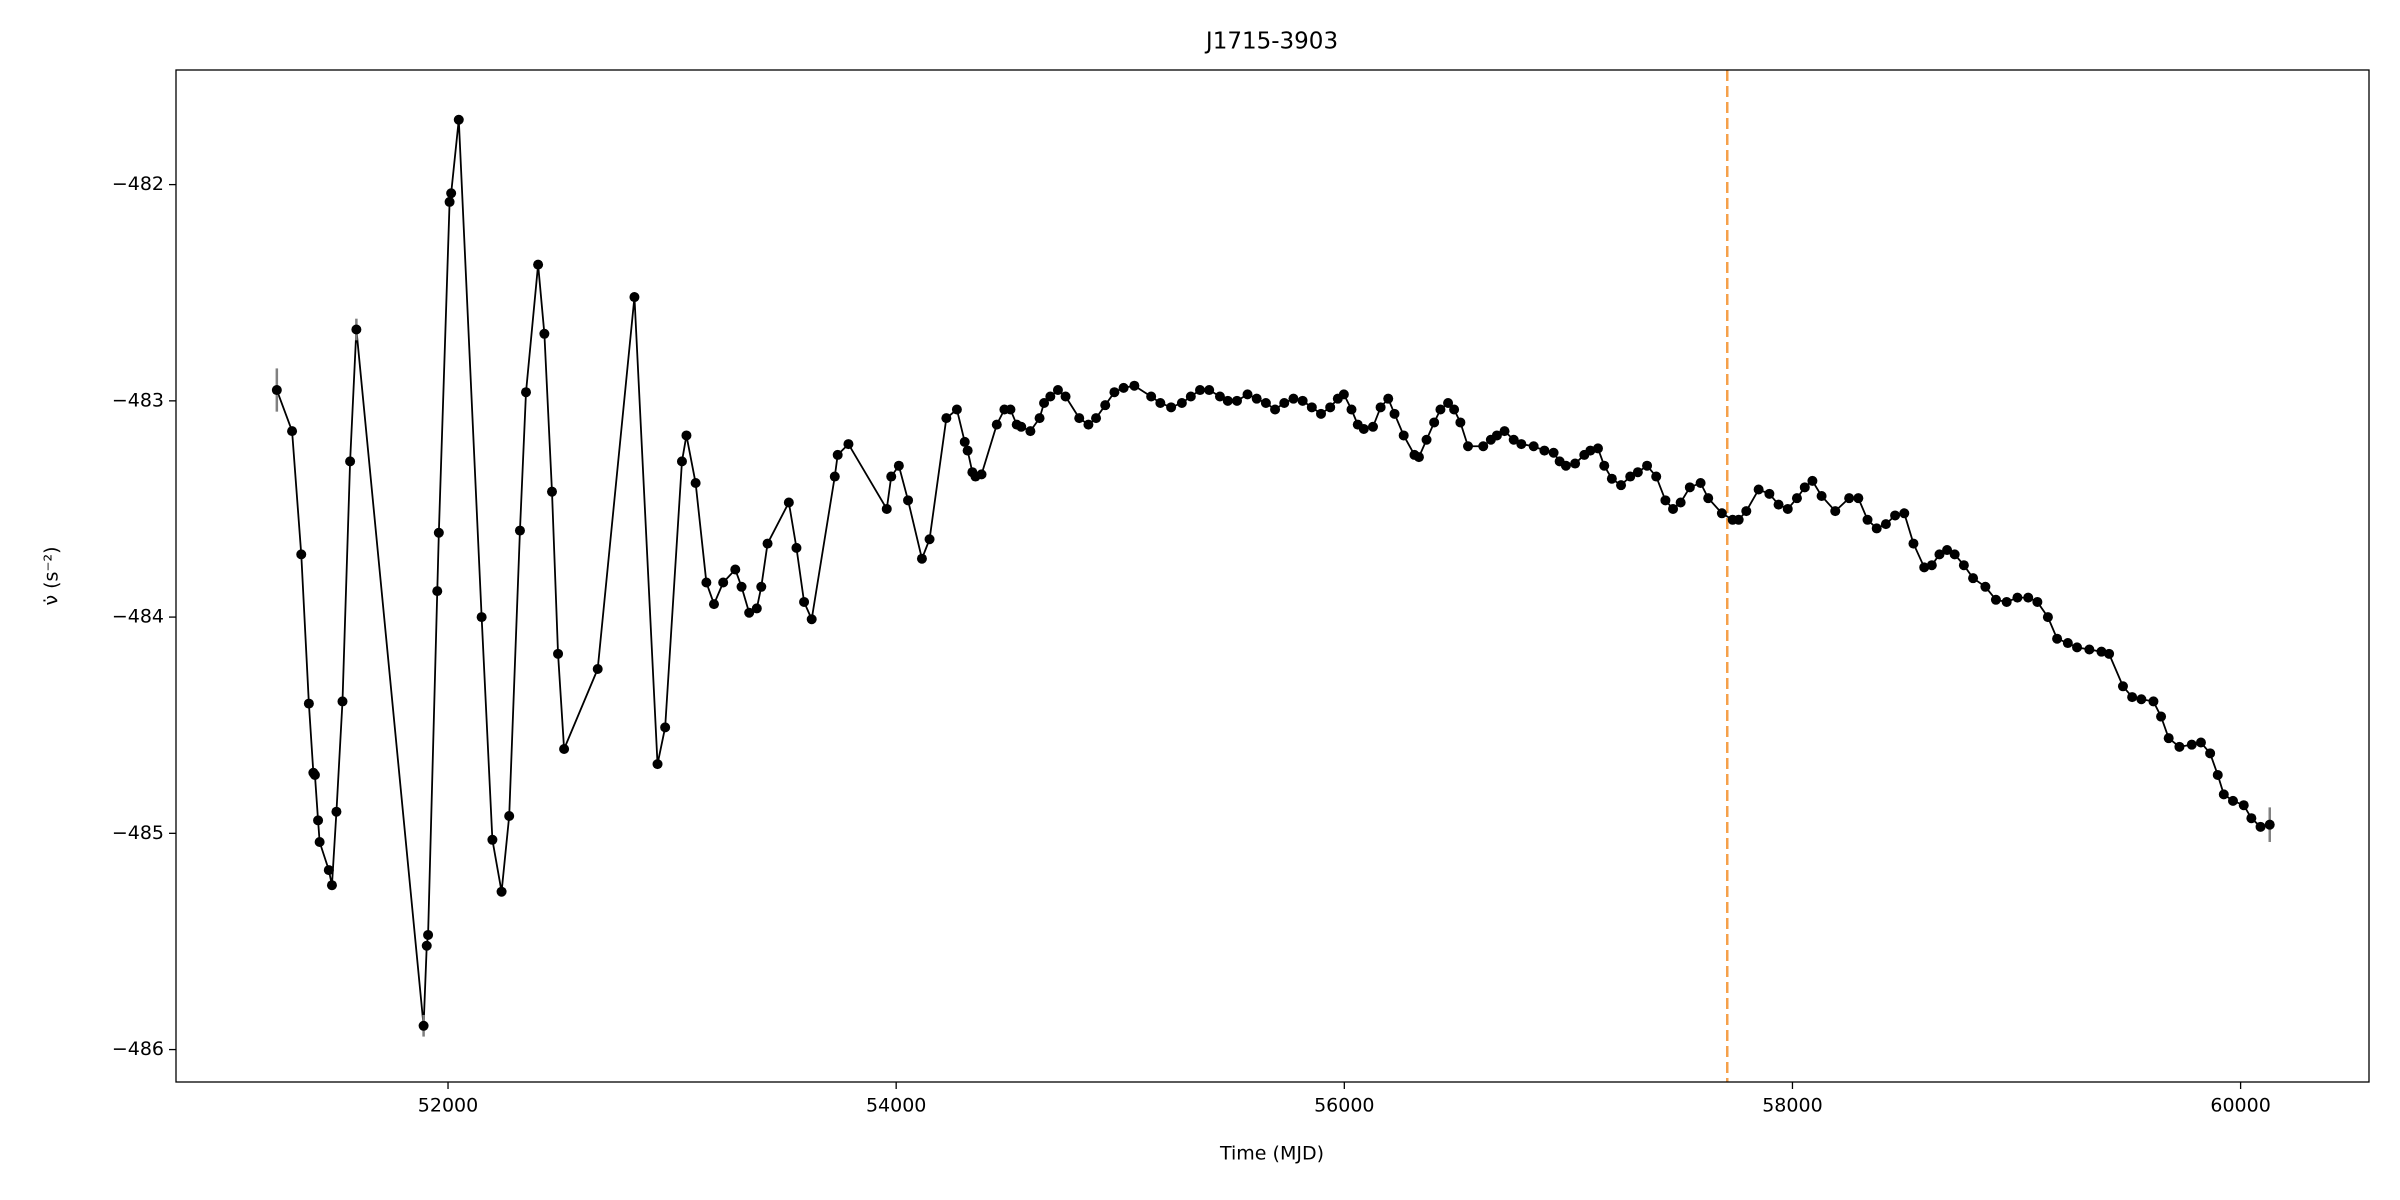 This screenshot has width=2400, height=1200. What do you see at coordinates (138, 833) in the screenshot?
I see `y-tick-label: −485` at bounding box center [138, 833].